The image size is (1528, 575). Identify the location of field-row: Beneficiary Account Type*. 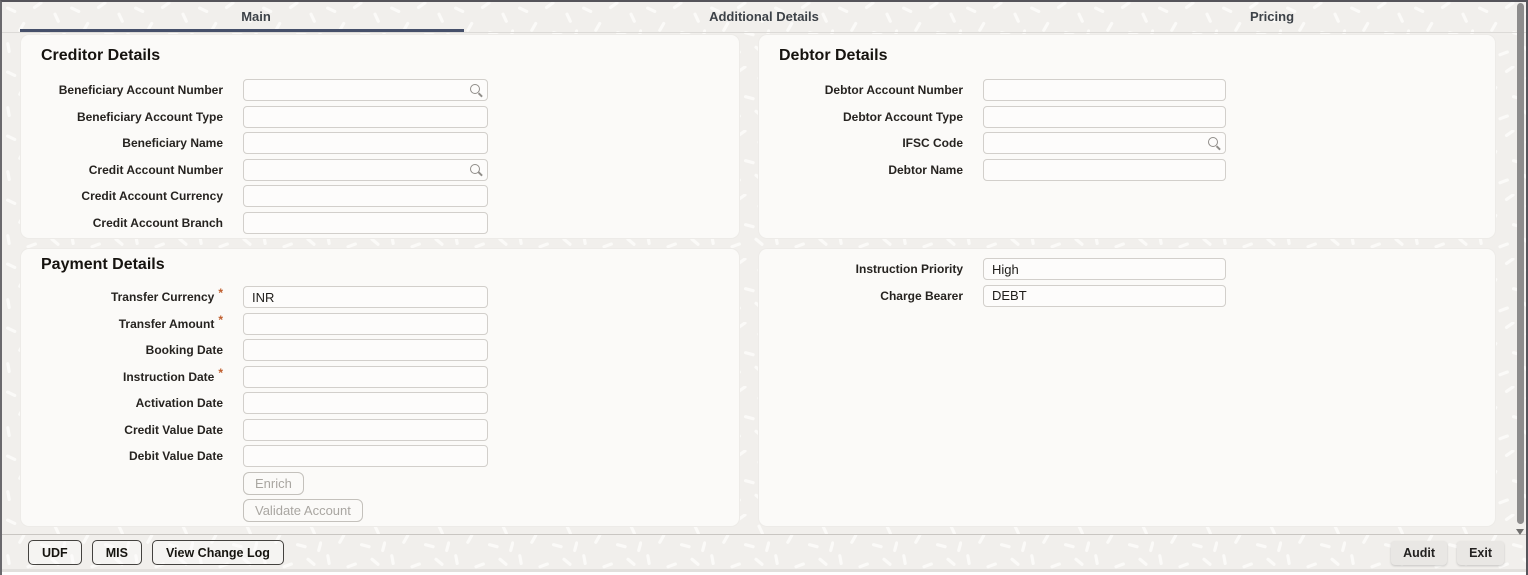
(380, 116).